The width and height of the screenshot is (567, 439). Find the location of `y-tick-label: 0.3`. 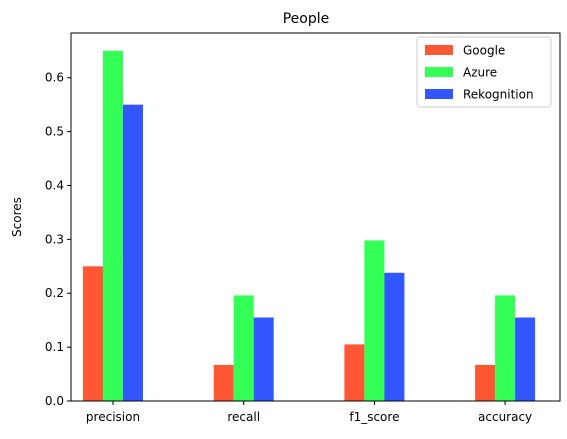

y-tick-label: 0.3 is located at coordinates (54, 239).